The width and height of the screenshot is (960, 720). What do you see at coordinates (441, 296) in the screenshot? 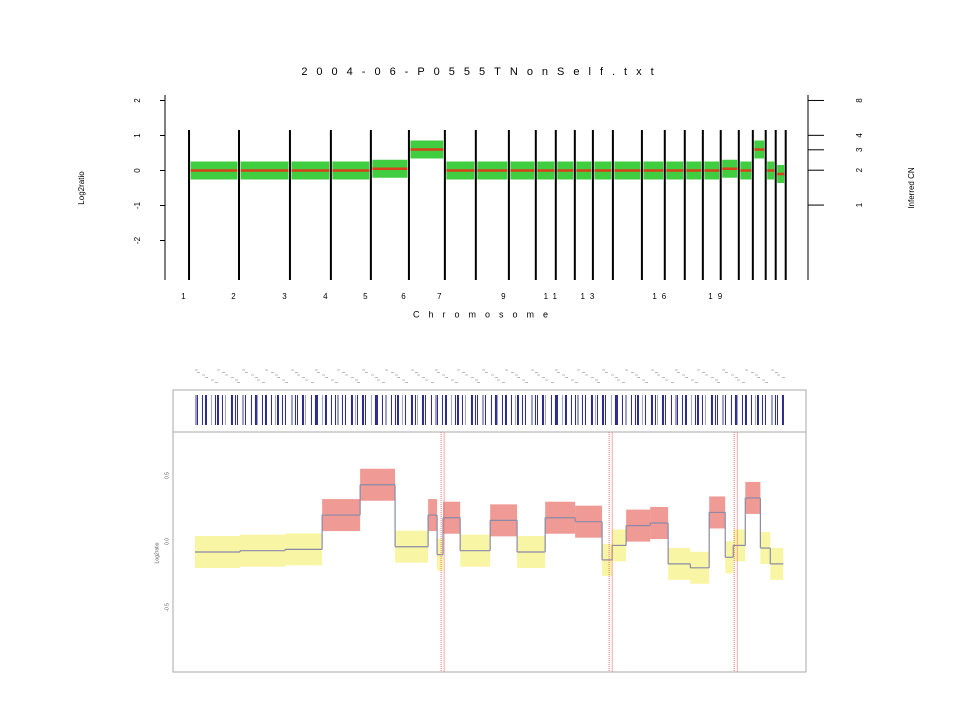
I see `x-tick-label: 7` at bounding box center [441, 296].